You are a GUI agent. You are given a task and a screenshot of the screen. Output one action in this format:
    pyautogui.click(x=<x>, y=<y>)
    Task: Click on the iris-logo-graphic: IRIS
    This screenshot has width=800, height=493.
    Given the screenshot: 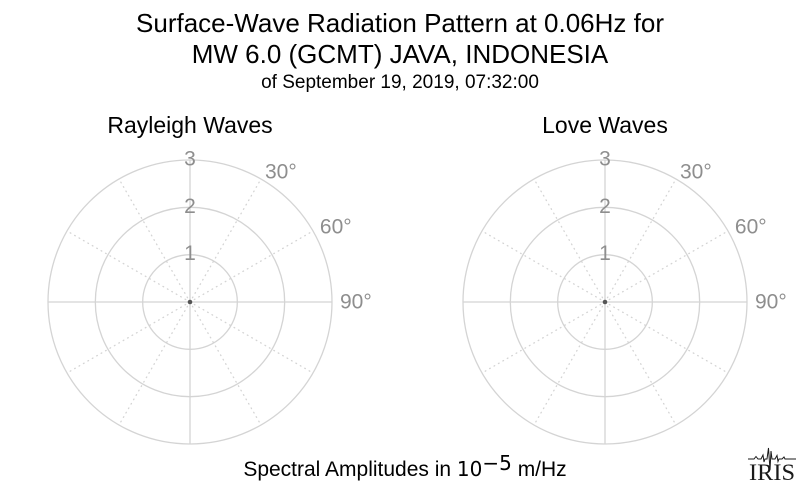 What is the action you would take?
    pyautogui.click(x=772, y=466)
    